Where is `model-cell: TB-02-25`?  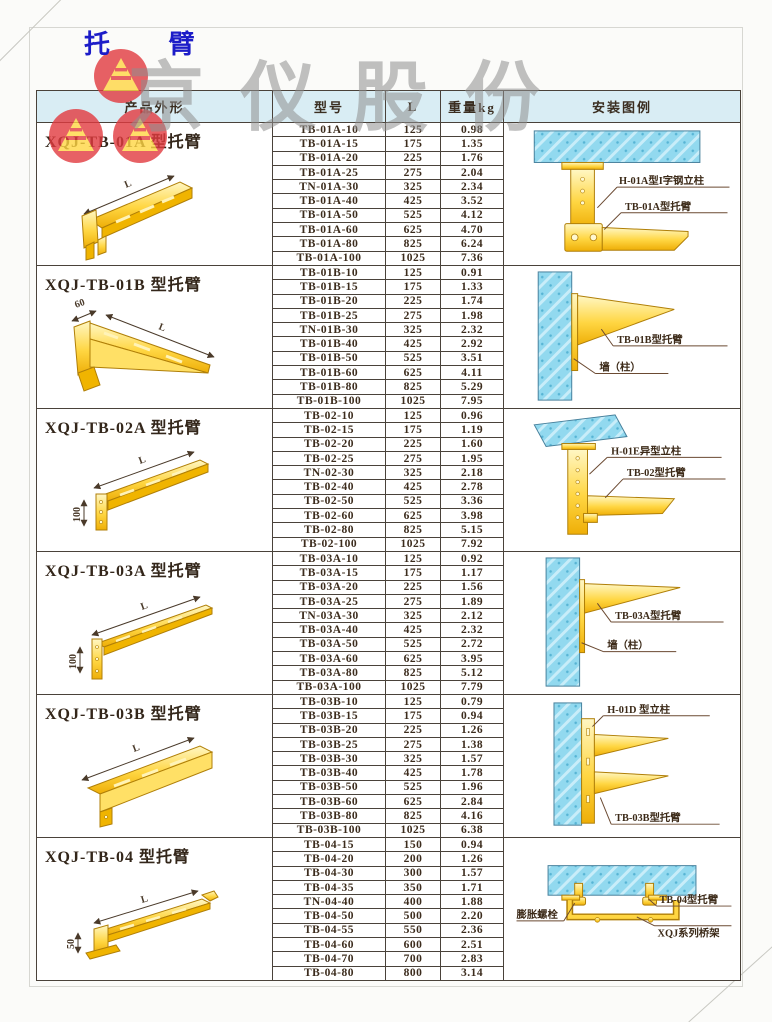 model-cell: TB-02-25 is located at coordinates (329, 458).